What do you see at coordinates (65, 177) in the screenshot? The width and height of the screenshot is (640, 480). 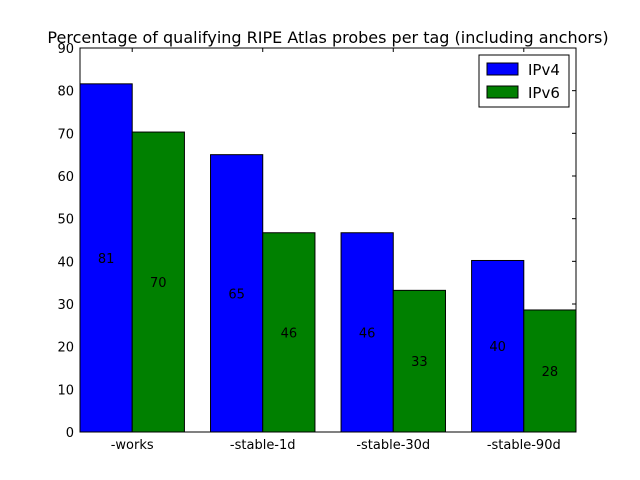 I see `y-tick-label: 60` at bounding box center [65, 177].